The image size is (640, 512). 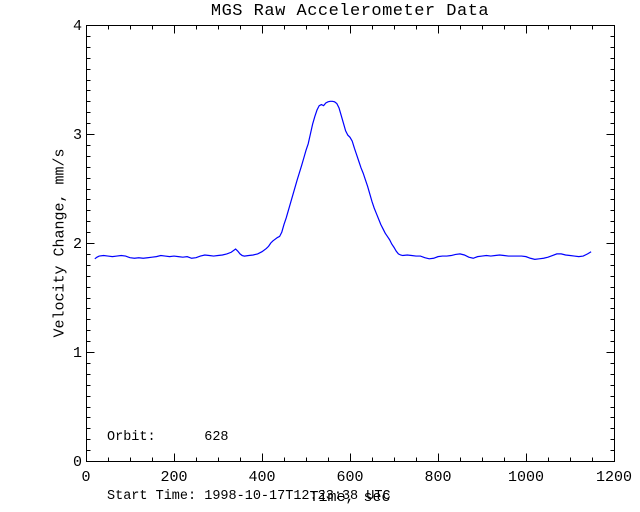 What do you see at coordinates (77, 353) in the screenshot?
I see `y-tick-label: 1` at bounding box center [77, 353].